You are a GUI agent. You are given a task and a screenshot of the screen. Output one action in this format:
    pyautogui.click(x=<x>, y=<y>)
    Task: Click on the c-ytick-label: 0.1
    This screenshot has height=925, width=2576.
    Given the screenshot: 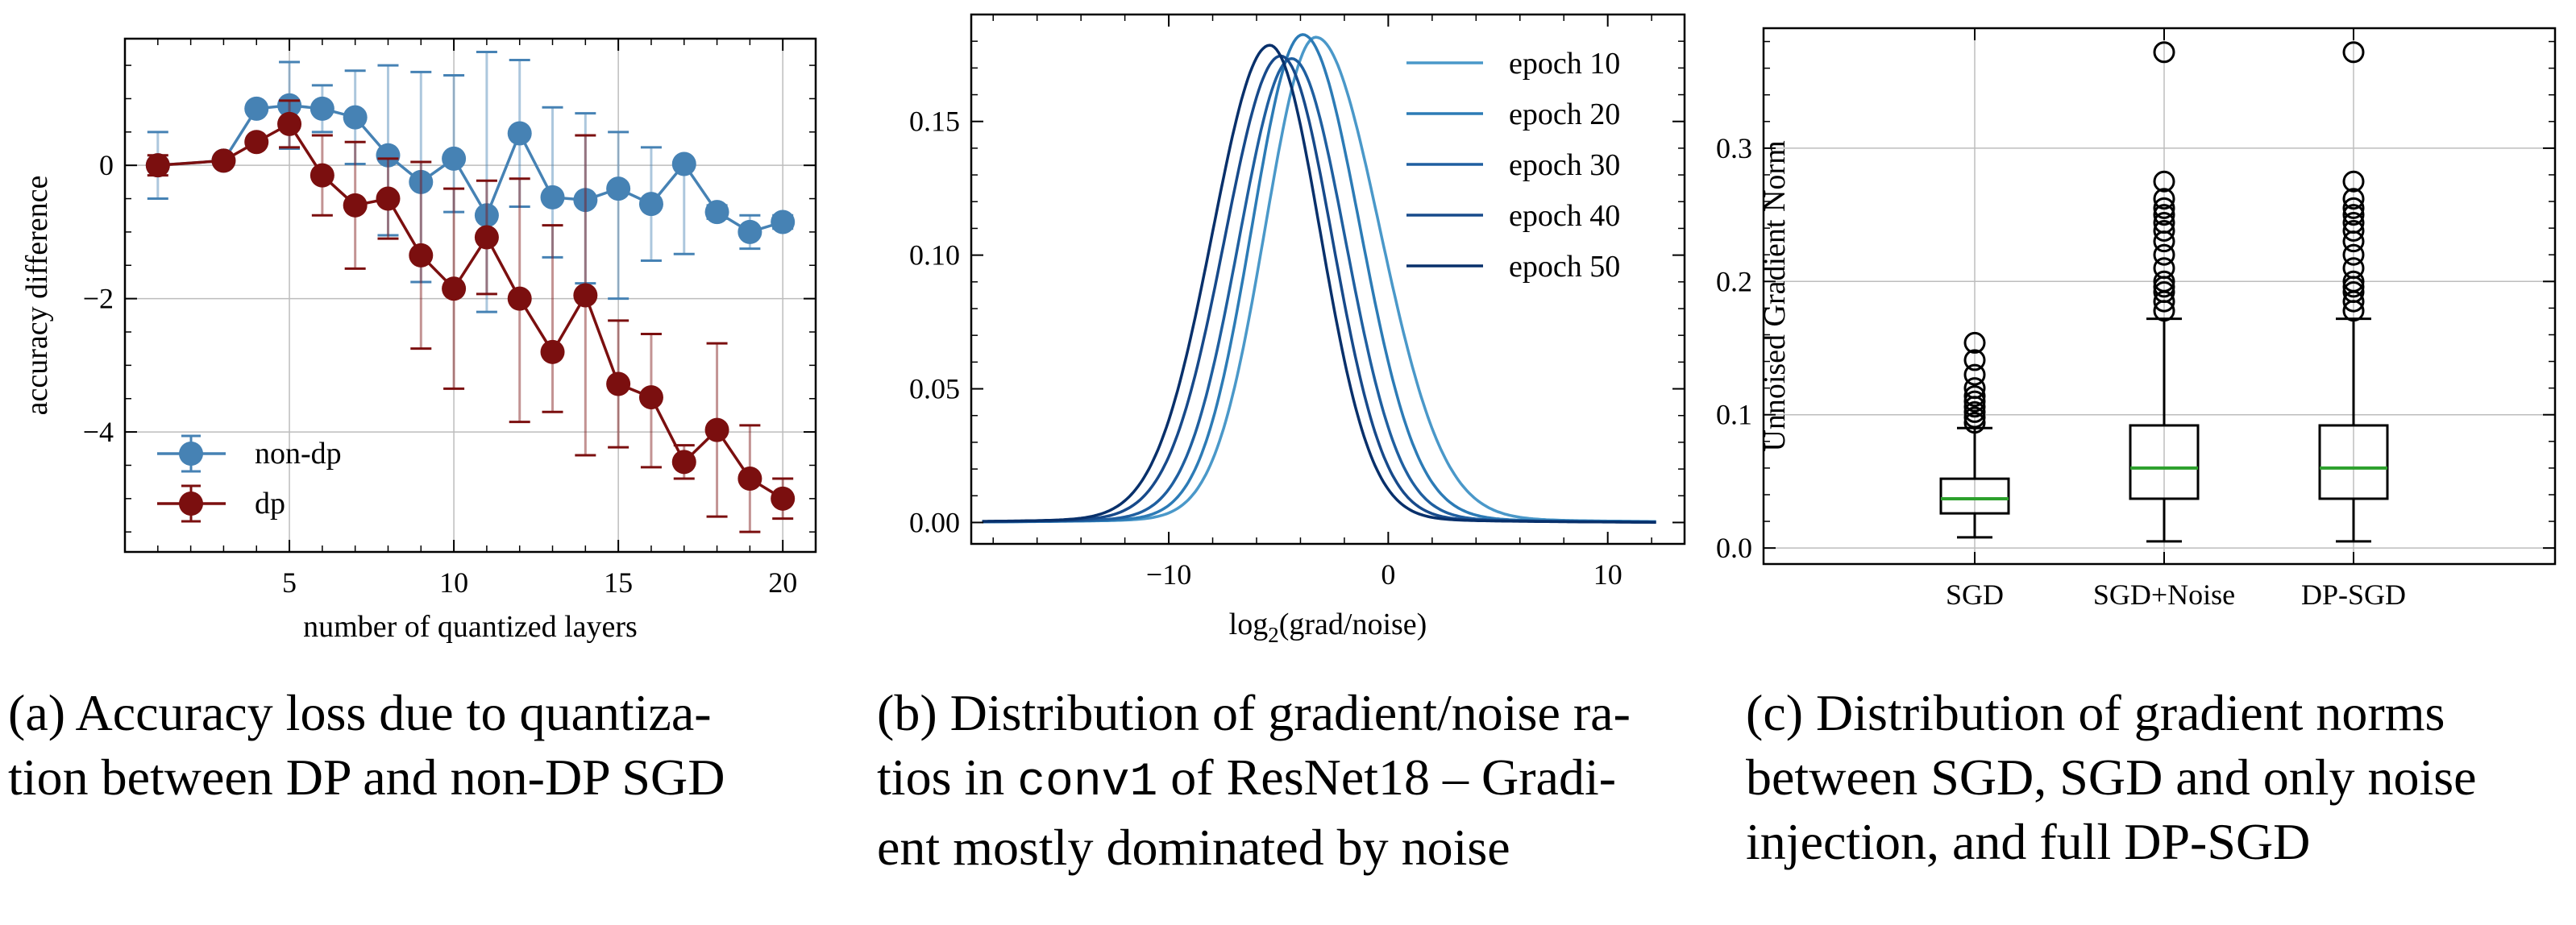 What is the action you would take?
    pyautogui.click(x=1734, y=415)
    